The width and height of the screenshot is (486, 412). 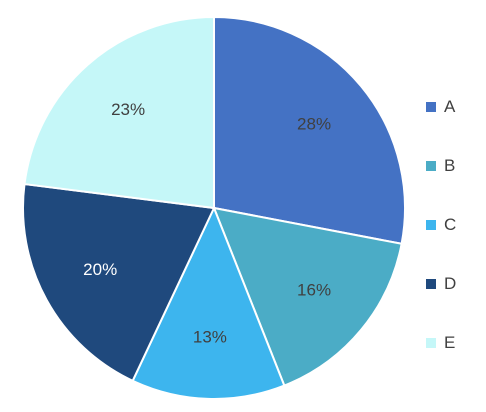 I want to click on legend-item-b: B, so click(x=454, y=165).